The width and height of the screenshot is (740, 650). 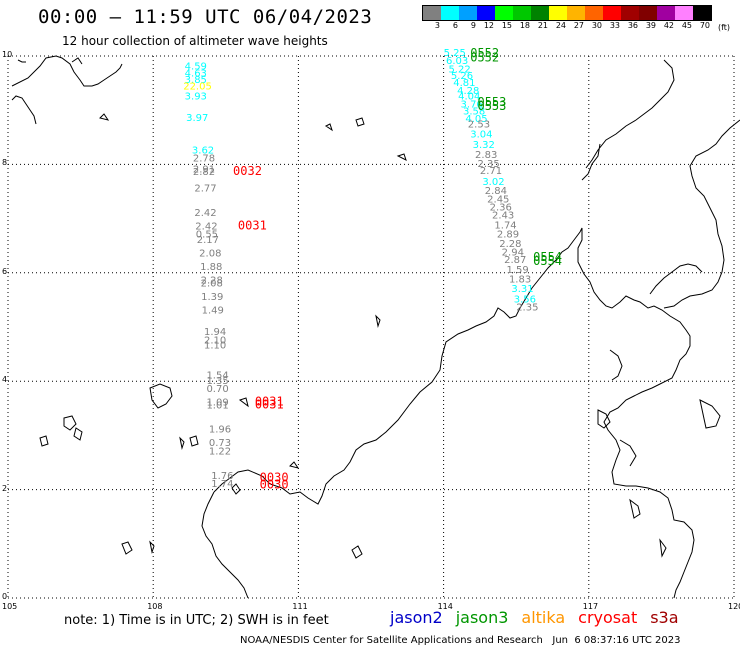 I want to click on wave-height-value: 3.97, so click(x=197, y=118).